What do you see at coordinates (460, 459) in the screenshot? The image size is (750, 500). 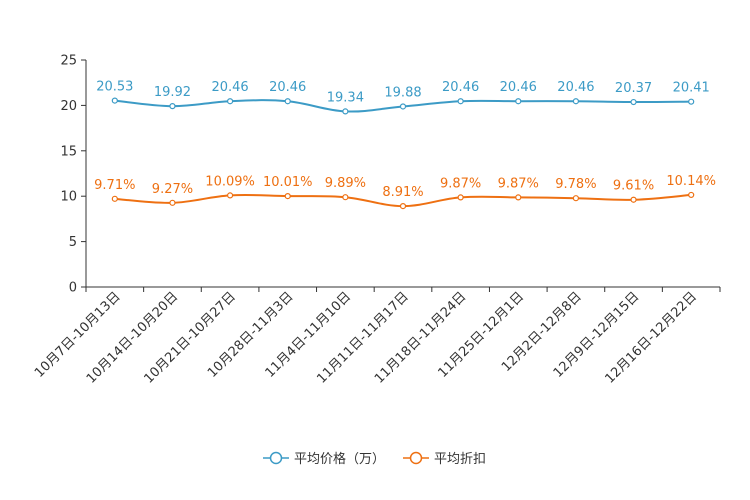 I see `legend-label: 平均折扣` at bounding box center [460, 459].